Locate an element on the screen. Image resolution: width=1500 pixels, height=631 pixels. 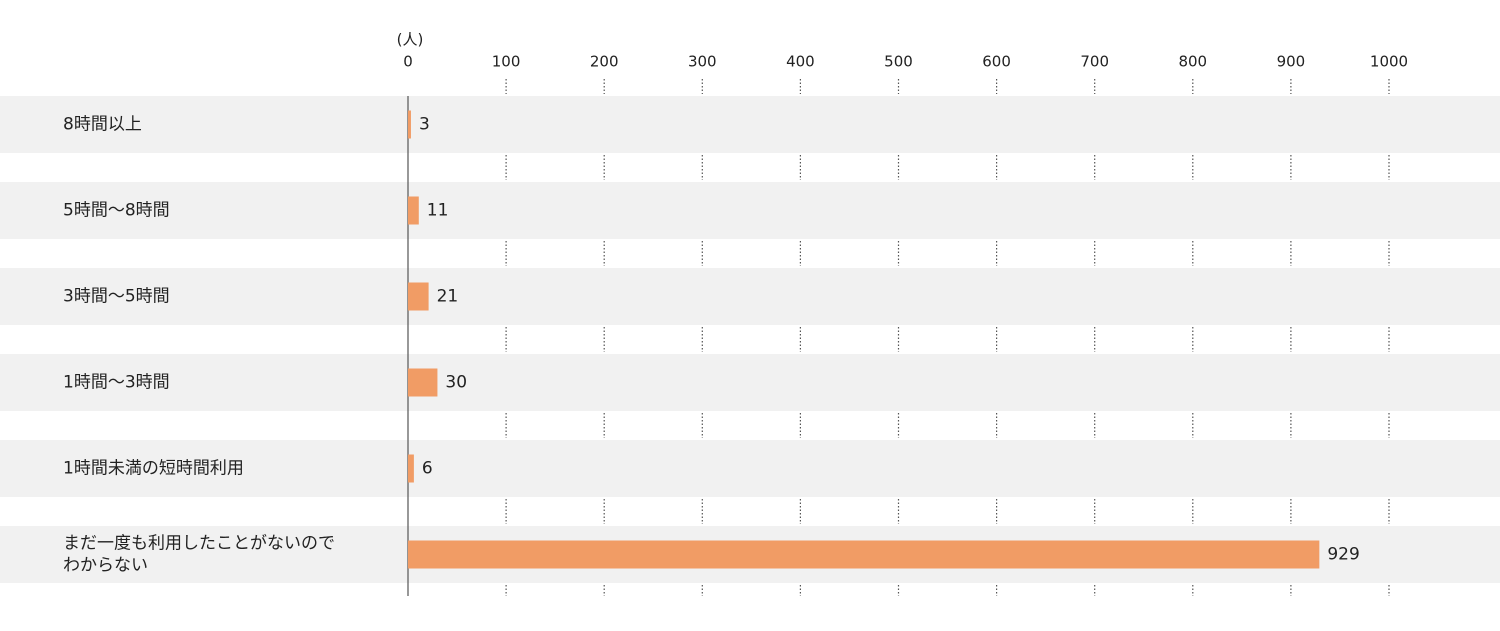
category-label: 1時間未満の短時間利用 is located at coordinates (153, 469).